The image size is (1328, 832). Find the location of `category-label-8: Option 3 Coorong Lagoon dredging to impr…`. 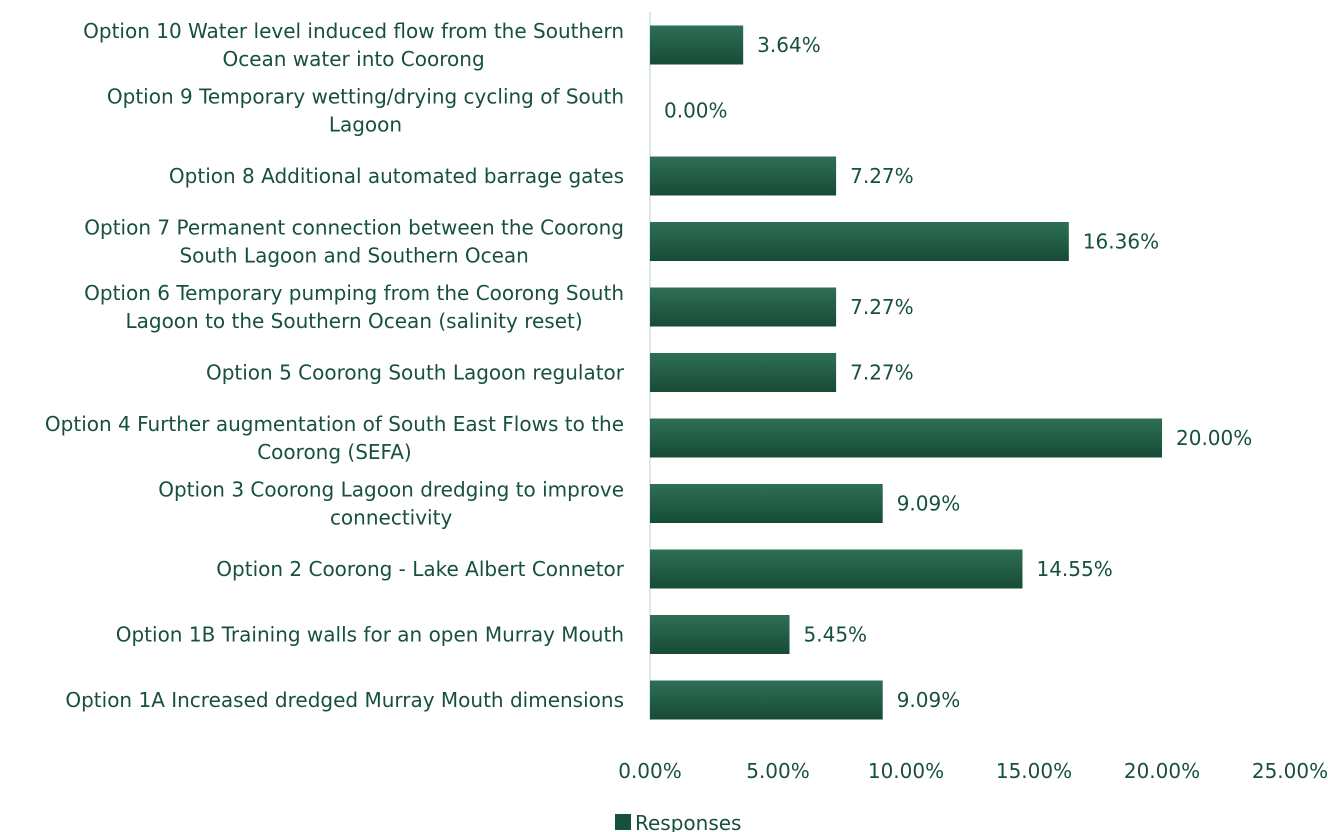

category-label-8: Option 3 Coorong Lagoon dredging to impr… is located at coordinates (391, 504).